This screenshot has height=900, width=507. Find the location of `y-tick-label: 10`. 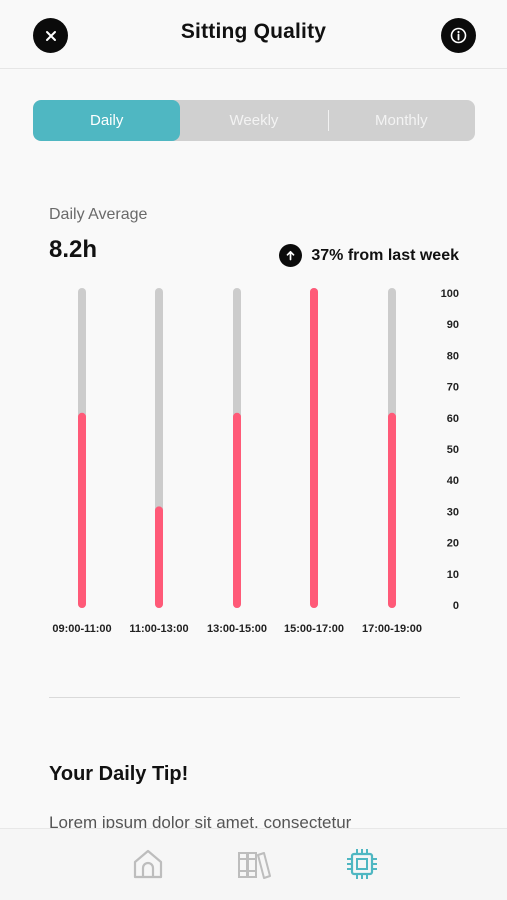

y-tick-label: 10 is located at coordinates (453, 575).